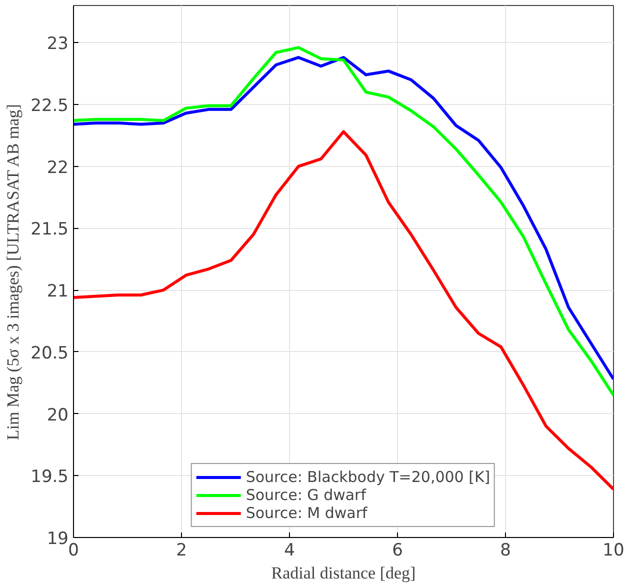  What do you see at coordinates (57, 415) in the screenshot?
I see `y-tick-label: 20` at bounding box center [57, 415].